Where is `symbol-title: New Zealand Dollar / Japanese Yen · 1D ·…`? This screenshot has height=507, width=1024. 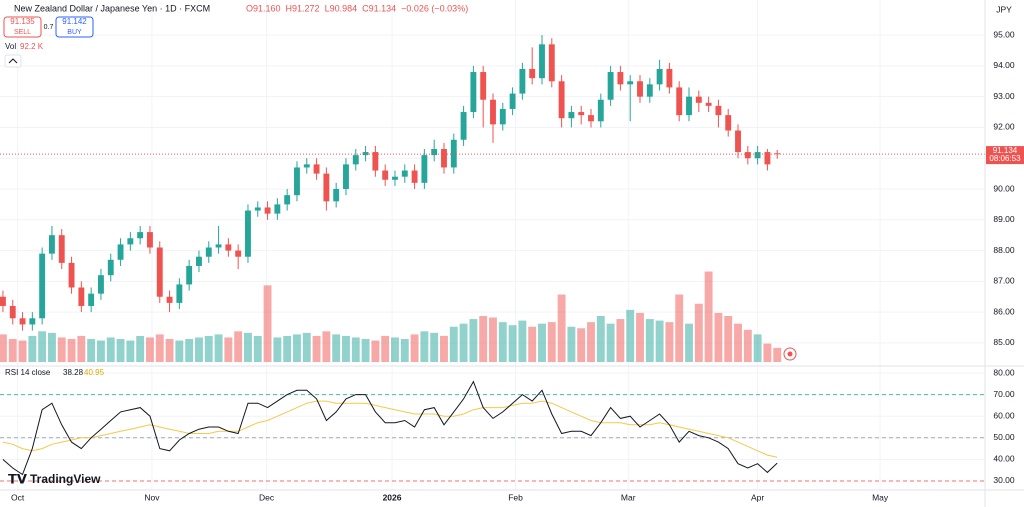 symbol-title: New Zealand Dollar / Japanese Yen · 1D ·… is located at coordinates (112, 8).